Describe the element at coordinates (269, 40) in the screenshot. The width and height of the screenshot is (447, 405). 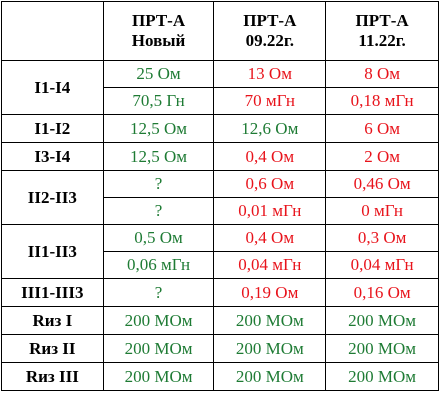
I see `column-header-line2: 09.22г.` at that location.